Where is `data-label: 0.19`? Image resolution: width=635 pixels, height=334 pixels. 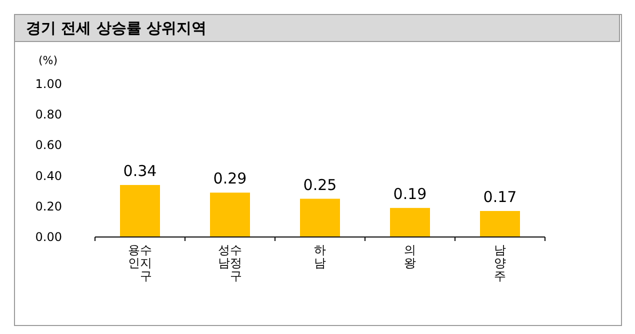
data-label: 0.19 is located at coordinates (410, 193).